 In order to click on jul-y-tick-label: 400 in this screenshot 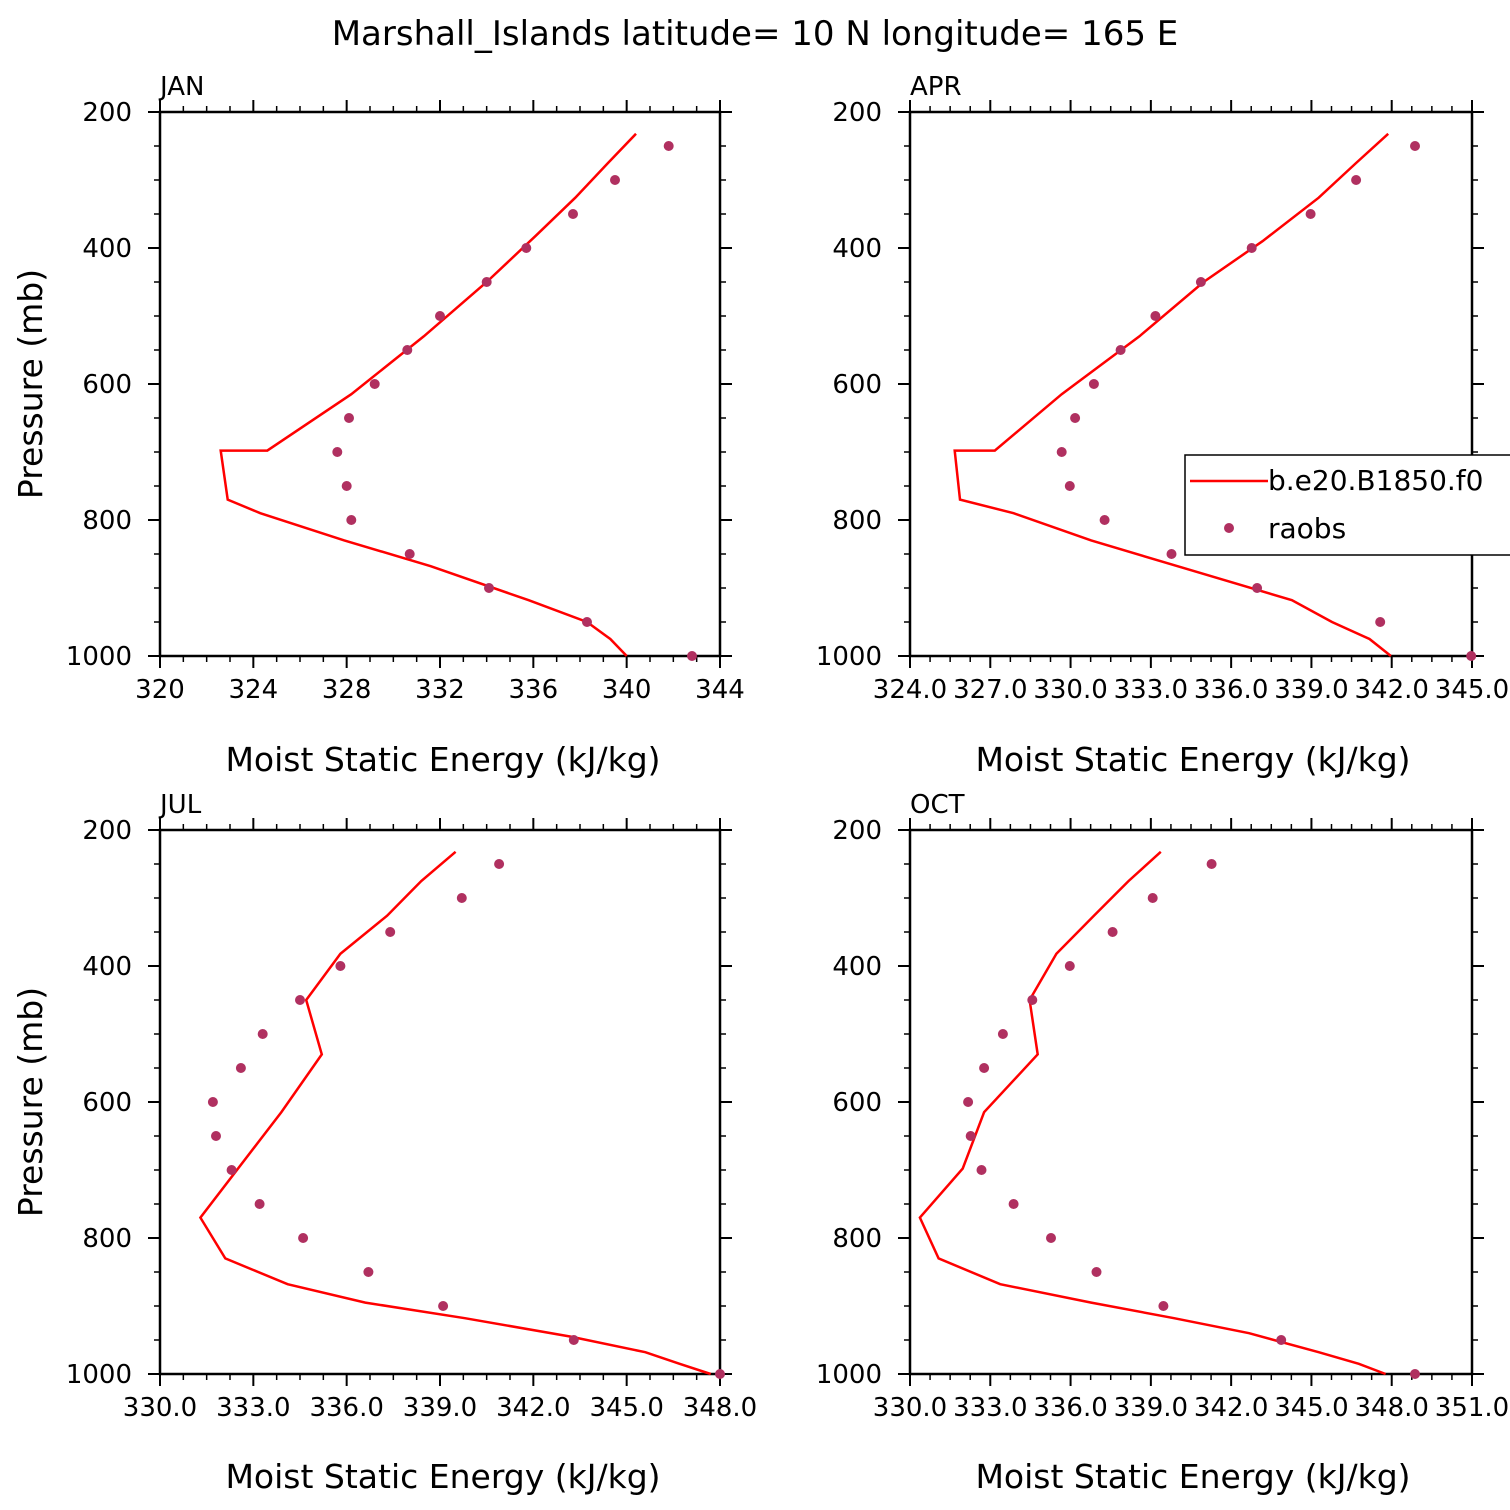, I will do `click(107, 967)`.